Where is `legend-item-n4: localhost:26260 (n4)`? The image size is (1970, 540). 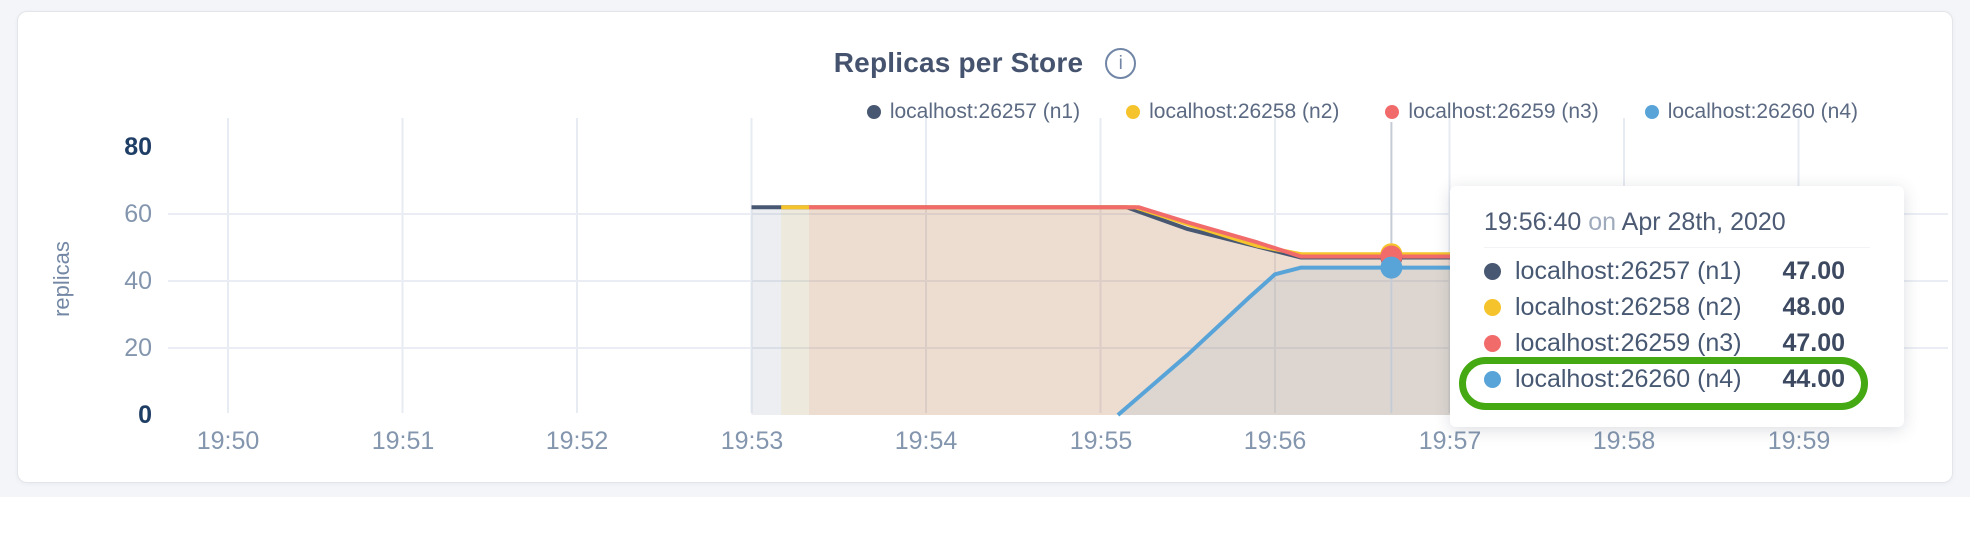 legend-item-n4: localhost:26260 (n4) is located at coordinates (1751, 112).